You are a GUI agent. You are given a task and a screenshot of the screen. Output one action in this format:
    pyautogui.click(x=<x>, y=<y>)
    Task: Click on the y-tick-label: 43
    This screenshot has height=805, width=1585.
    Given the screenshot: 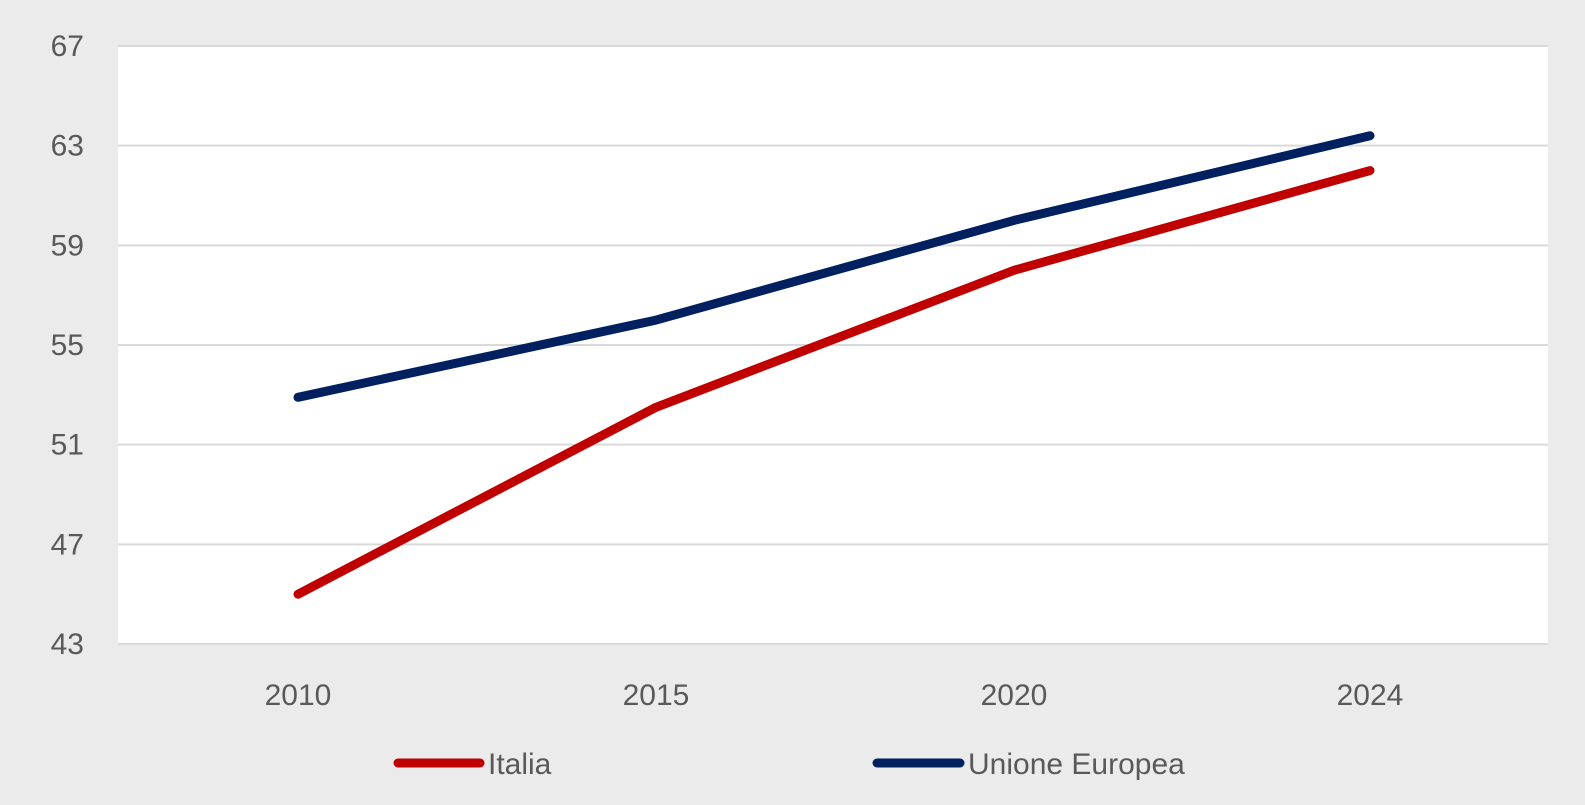 What is the action you would take?
    pyautogui.click(x=67, y=644)
    